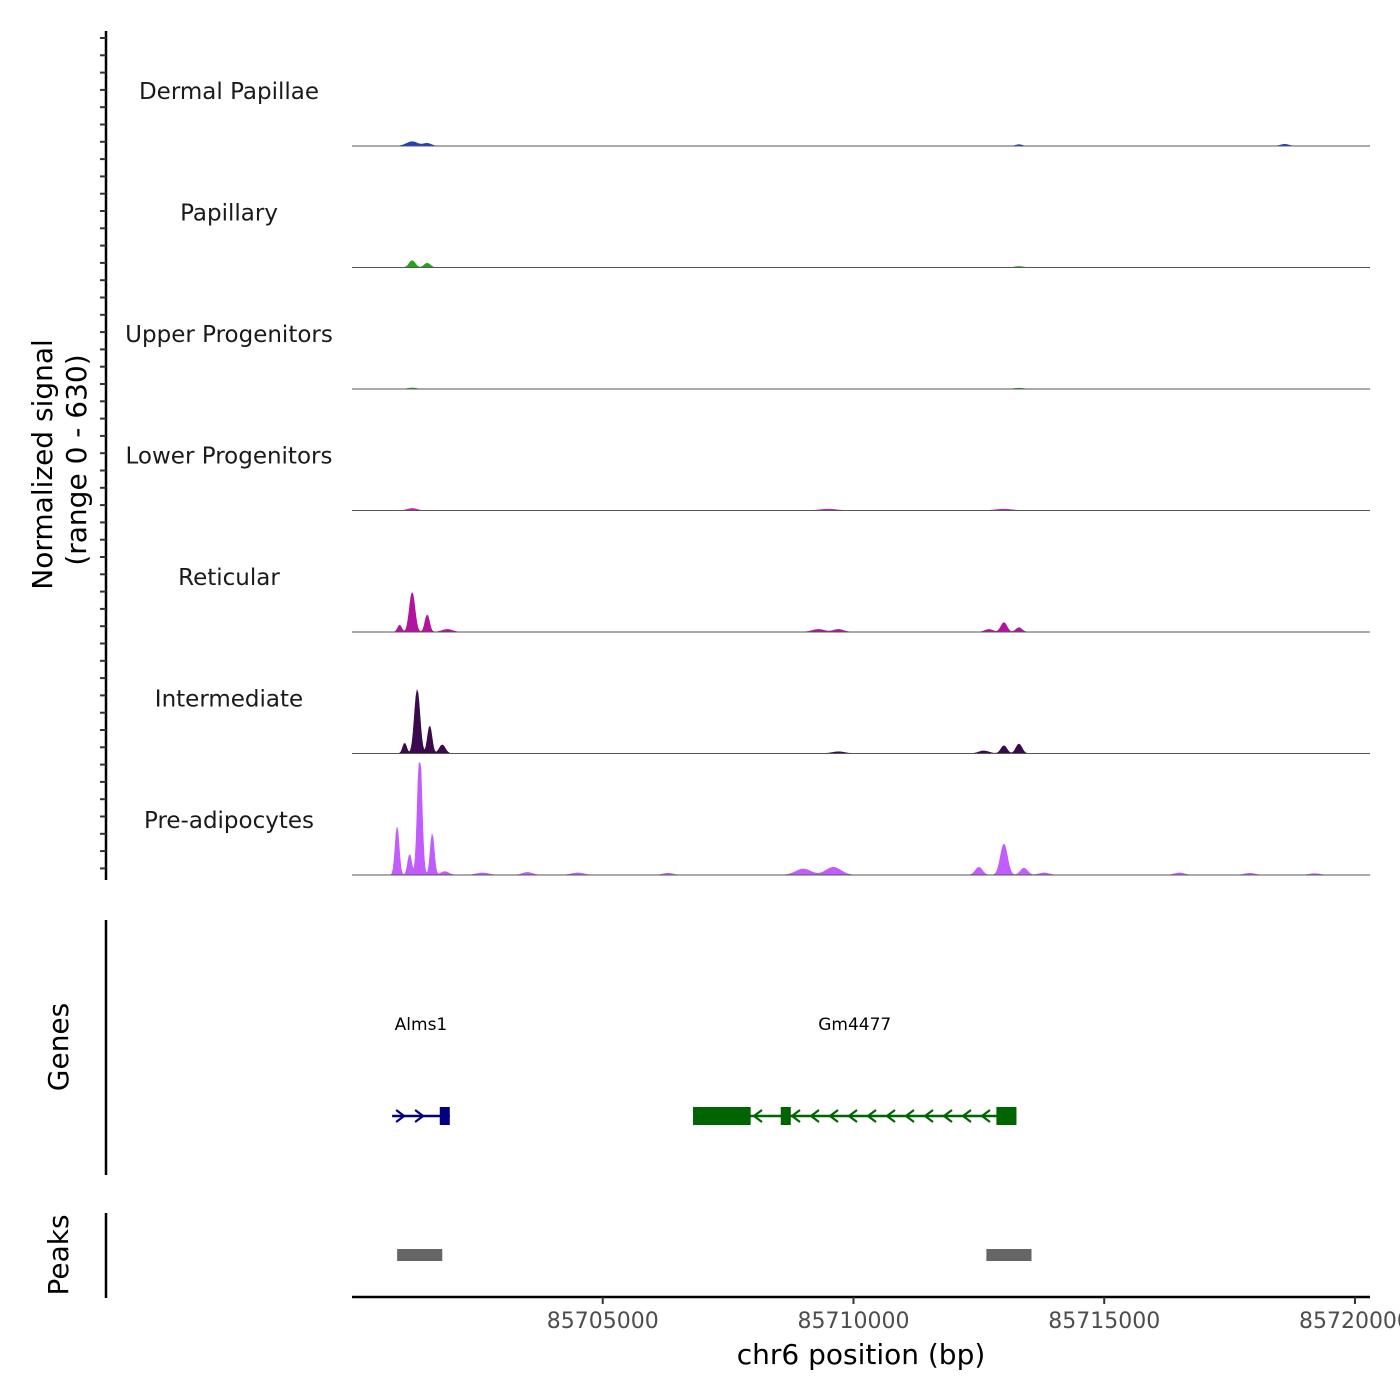 Image resolution: width=1400 pixels, height=1400 pixels. Describe the element at coordinates (229, 92) in the screenshot. I see `track-label: Dermal Papillae` at that location.